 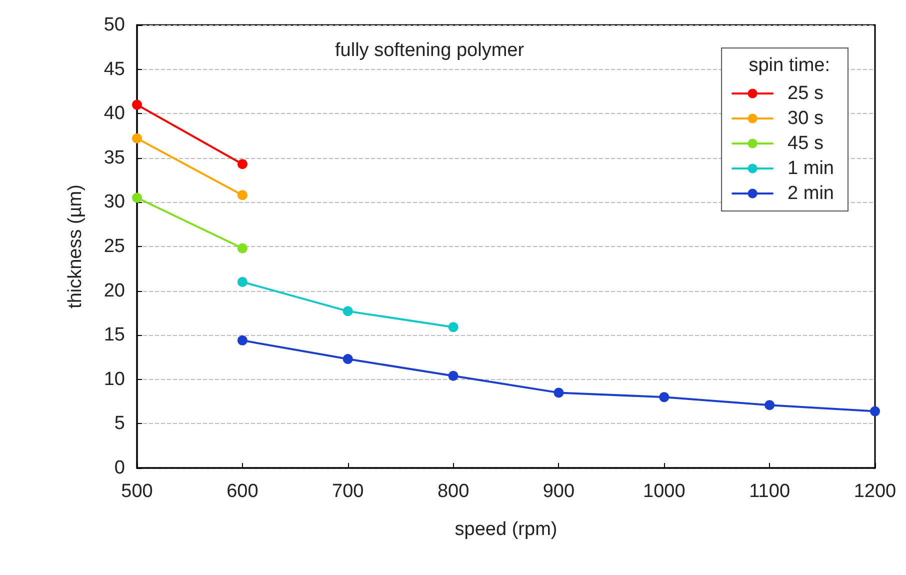 I want to click on x-tick-label: 700, so click(x=348, y=491).